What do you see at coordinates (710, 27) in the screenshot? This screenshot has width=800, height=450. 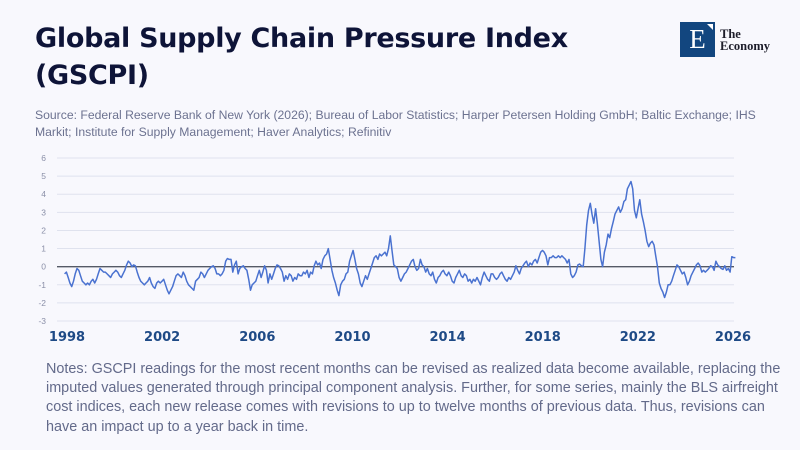 I see `logo-notch` at bounding box center [710, 27].